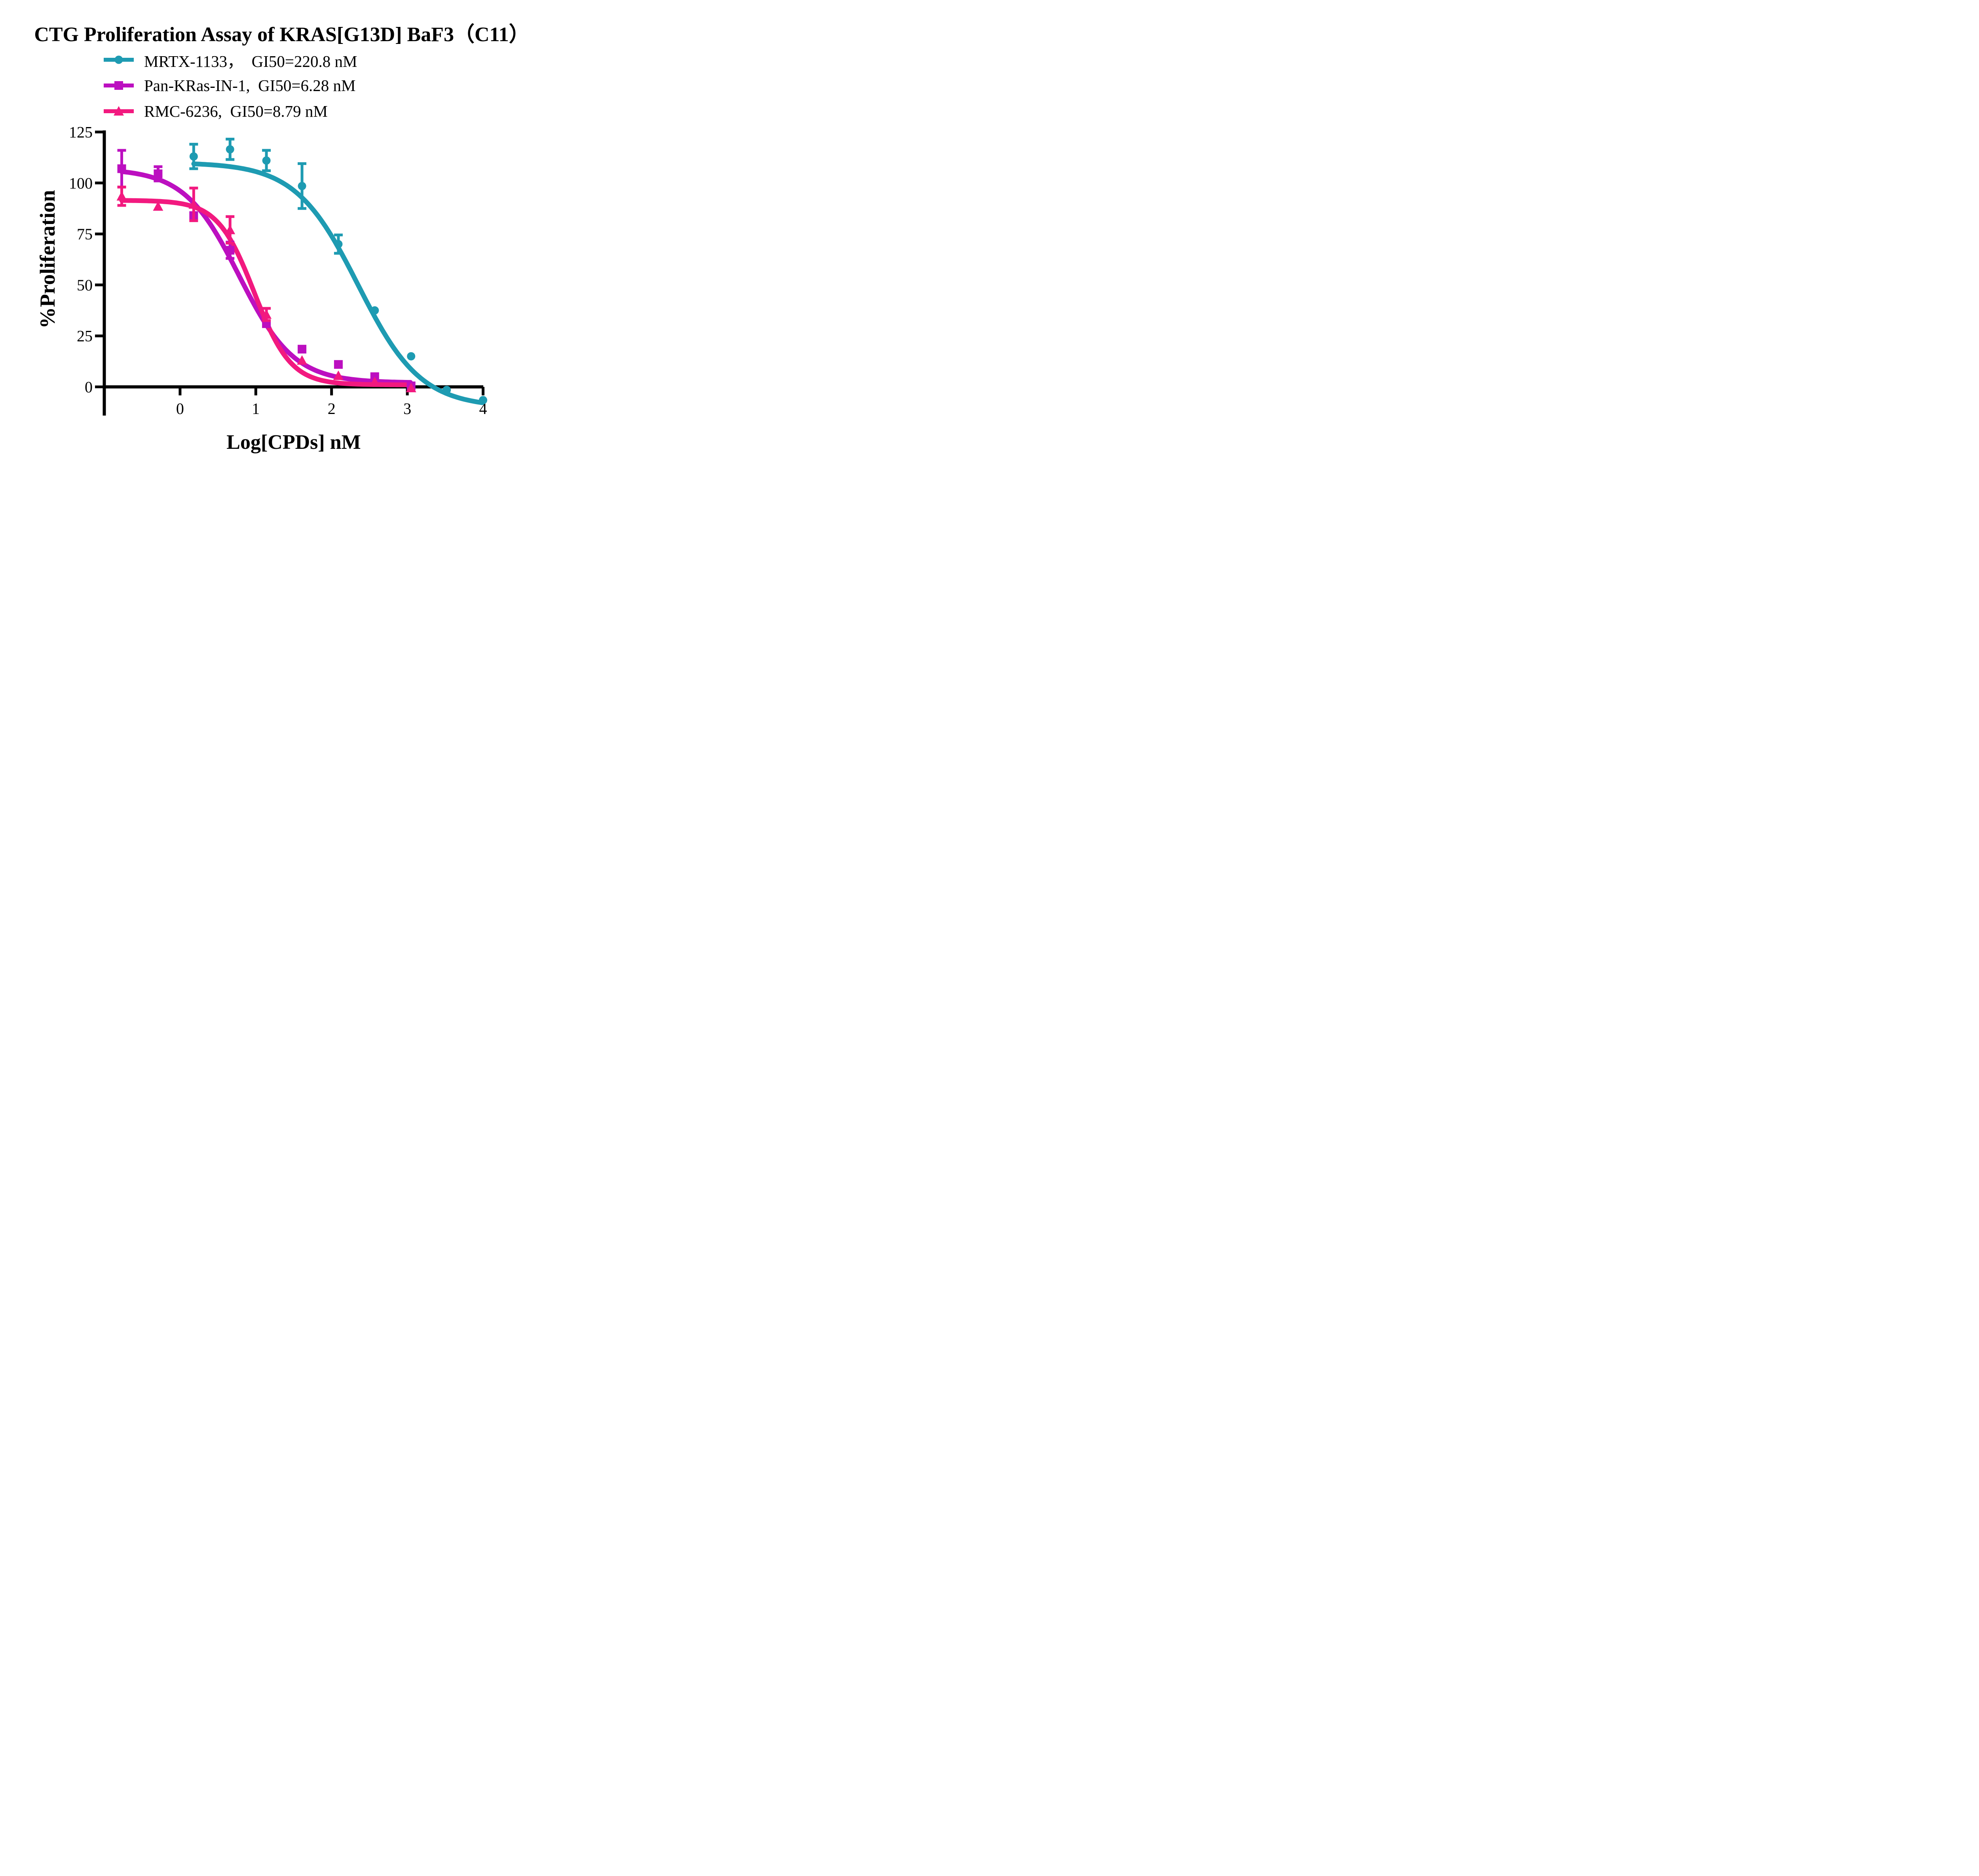  I want to click on legend-item-label: MRTX-1133， GI50=220.8 nM, so click(250, 61).